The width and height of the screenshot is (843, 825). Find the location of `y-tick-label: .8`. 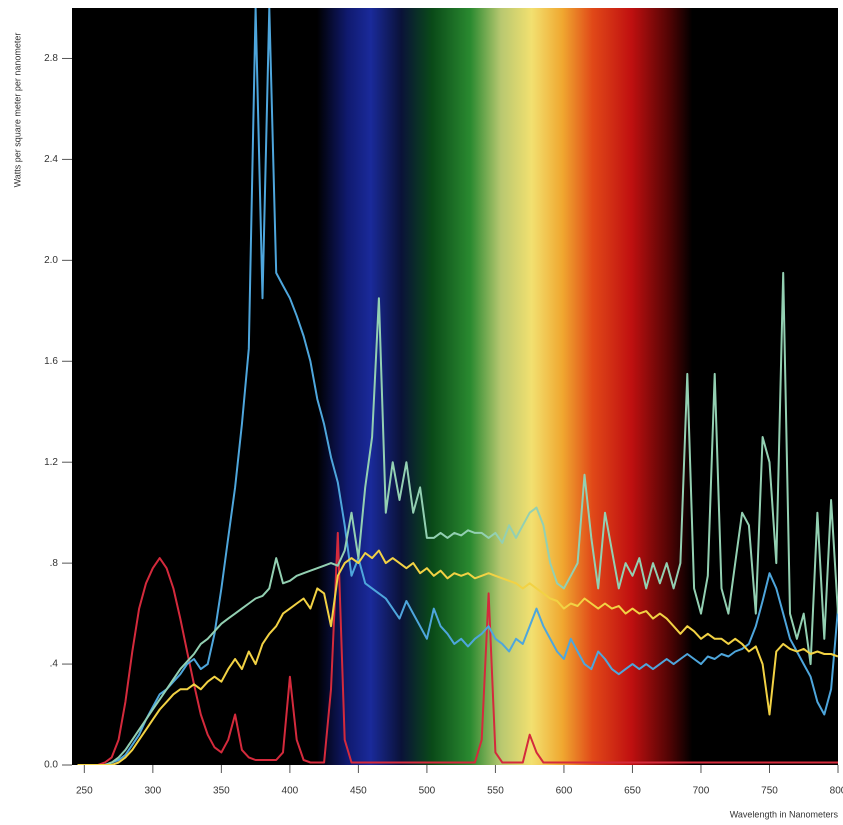

y-tick-label: .8 is located at coordinates (54, 563).